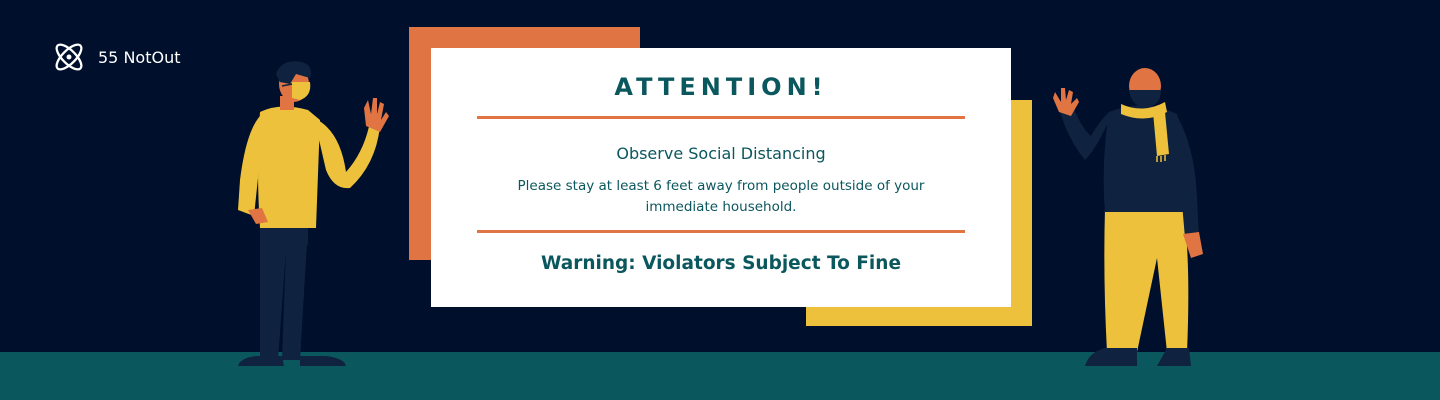 Image resolution: width=1440 pixels, height=400 pixels. What do you see at coordinates (69, 57) in the screenshot?
I see `atom-icon` at bounding box center [69, 57].